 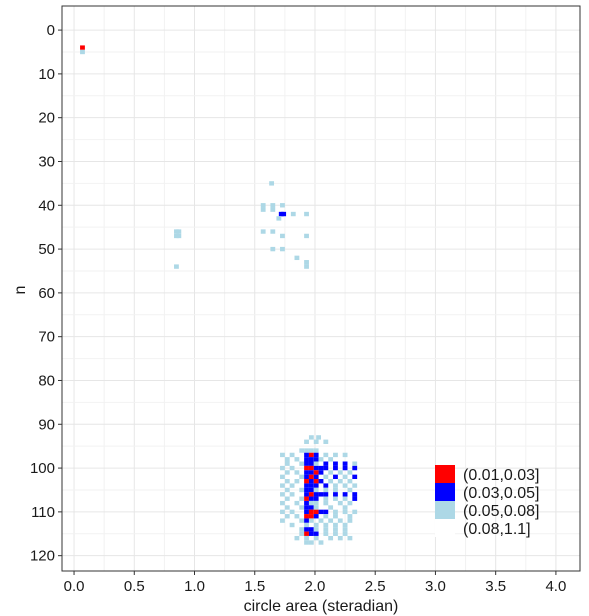 I want to click on y-tick-label: 30, so click(x=46, y=161).